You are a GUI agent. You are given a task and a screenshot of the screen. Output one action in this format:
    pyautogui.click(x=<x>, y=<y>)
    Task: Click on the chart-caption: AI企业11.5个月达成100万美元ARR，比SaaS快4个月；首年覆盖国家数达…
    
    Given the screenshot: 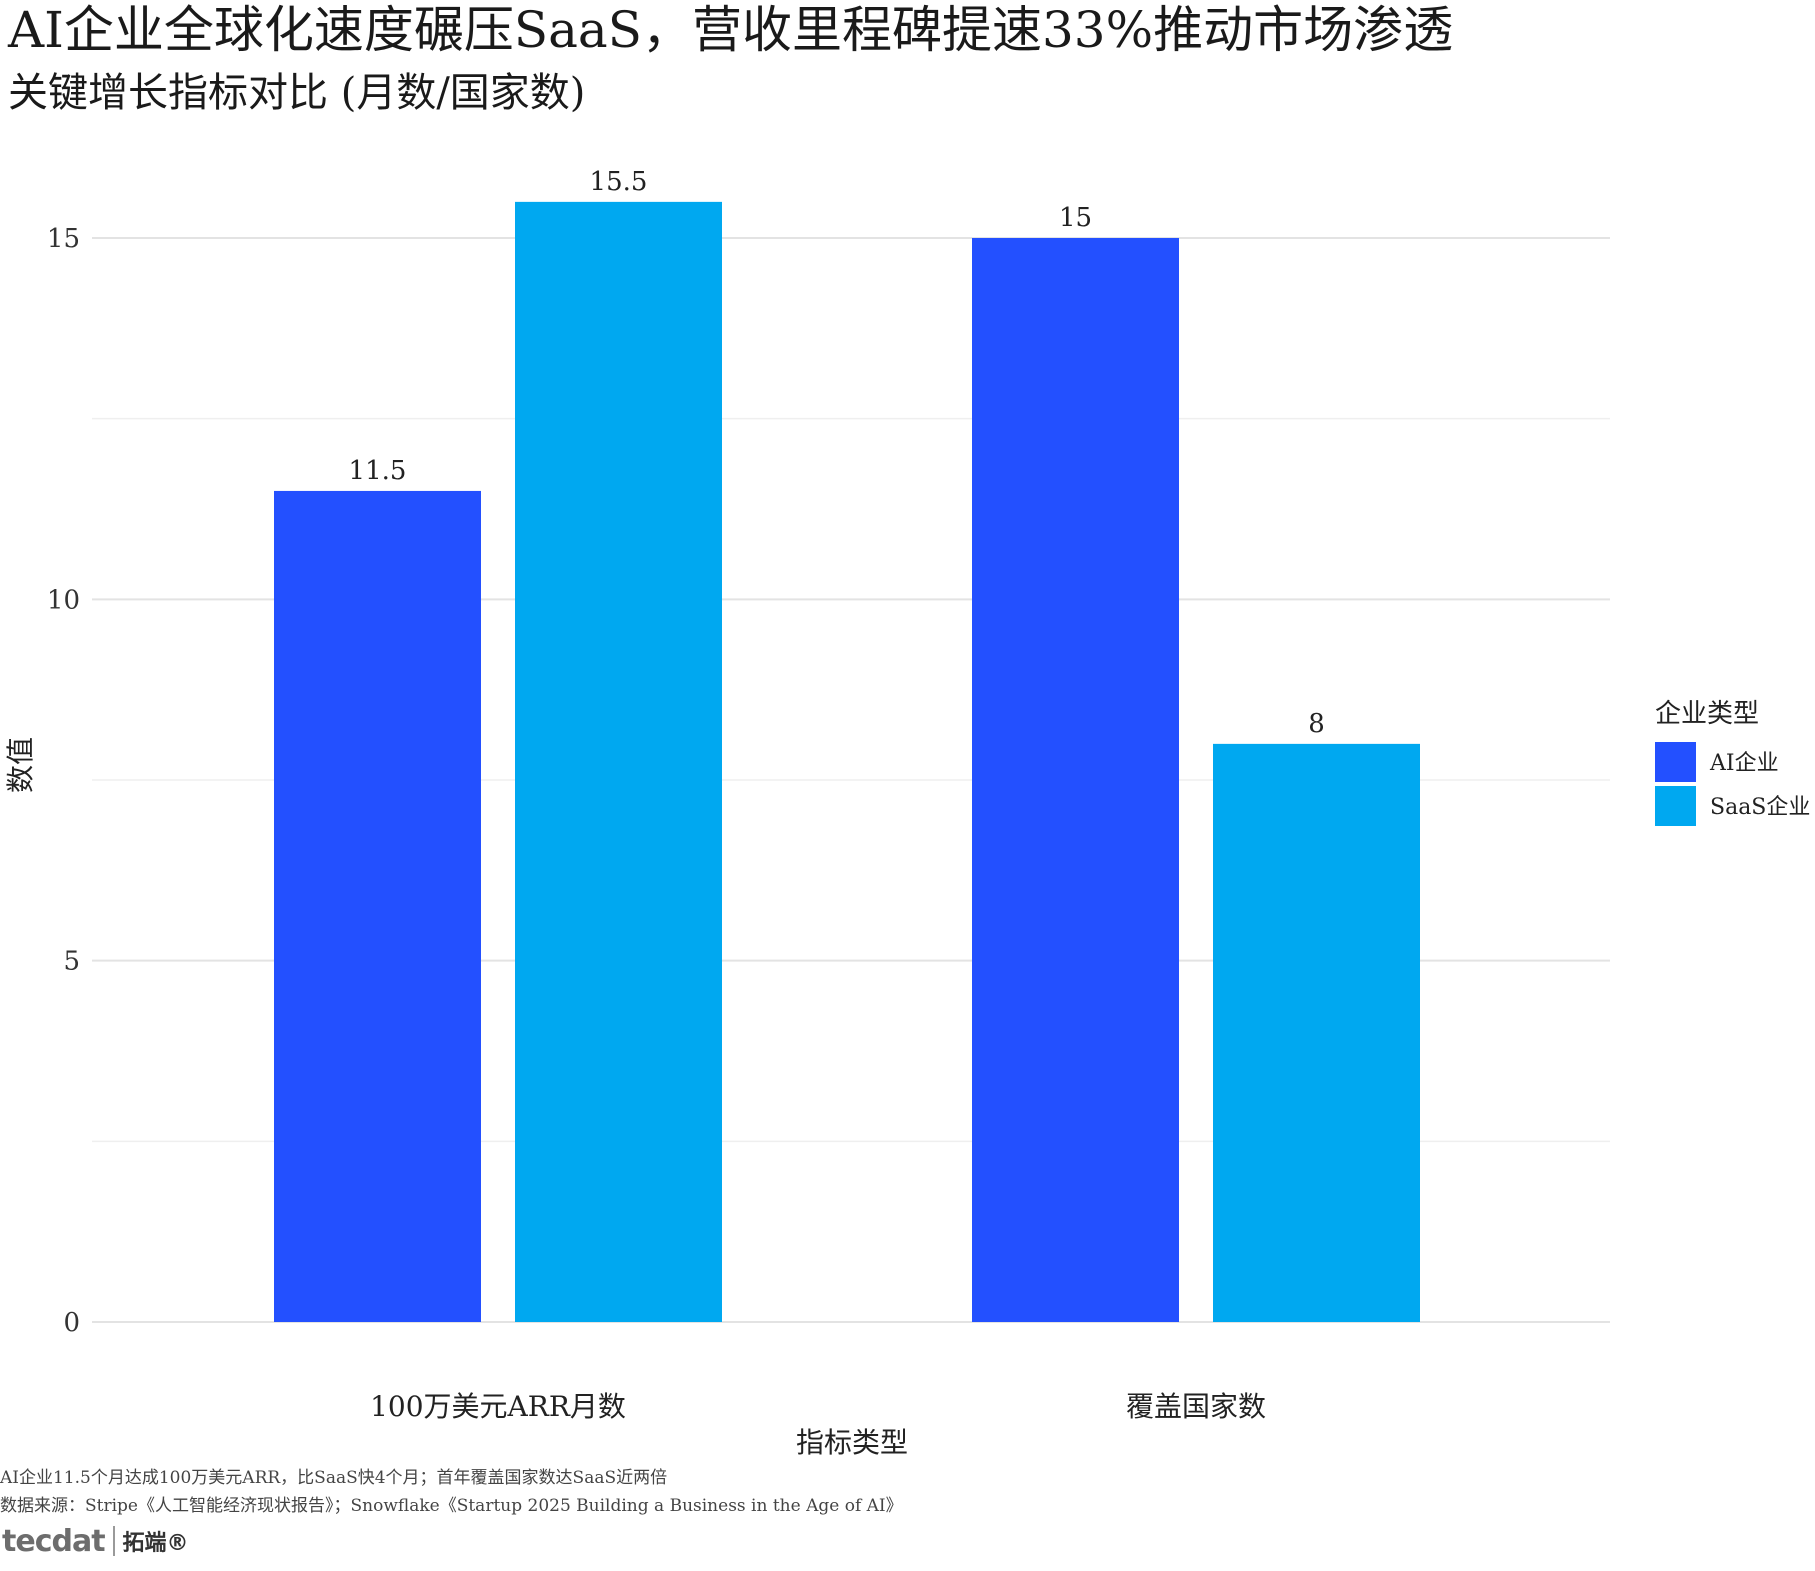 What is the action you would take?
    pyautogui.click(x=334, y=1478)
    